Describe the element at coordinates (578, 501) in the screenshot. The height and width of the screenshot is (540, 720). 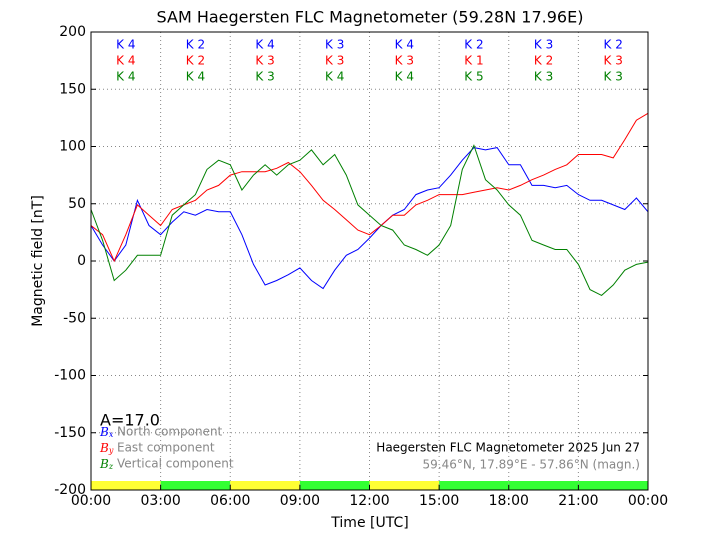
I see `x-tick-label: 21:00` at that location.